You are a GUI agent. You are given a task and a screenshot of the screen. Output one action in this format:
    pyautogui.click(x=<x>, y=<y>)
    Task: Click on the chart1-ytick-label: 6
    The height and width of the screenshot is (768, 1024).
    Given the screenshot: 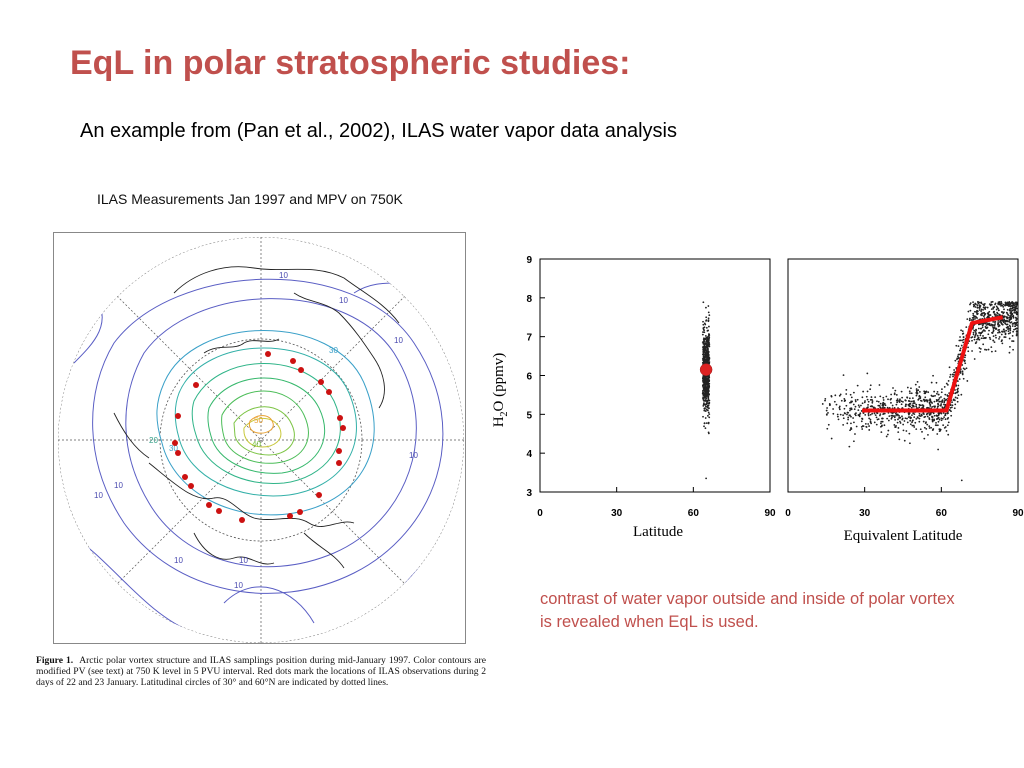 What is the action you would take?
    pyautogui.click(x=529, y=377)
    